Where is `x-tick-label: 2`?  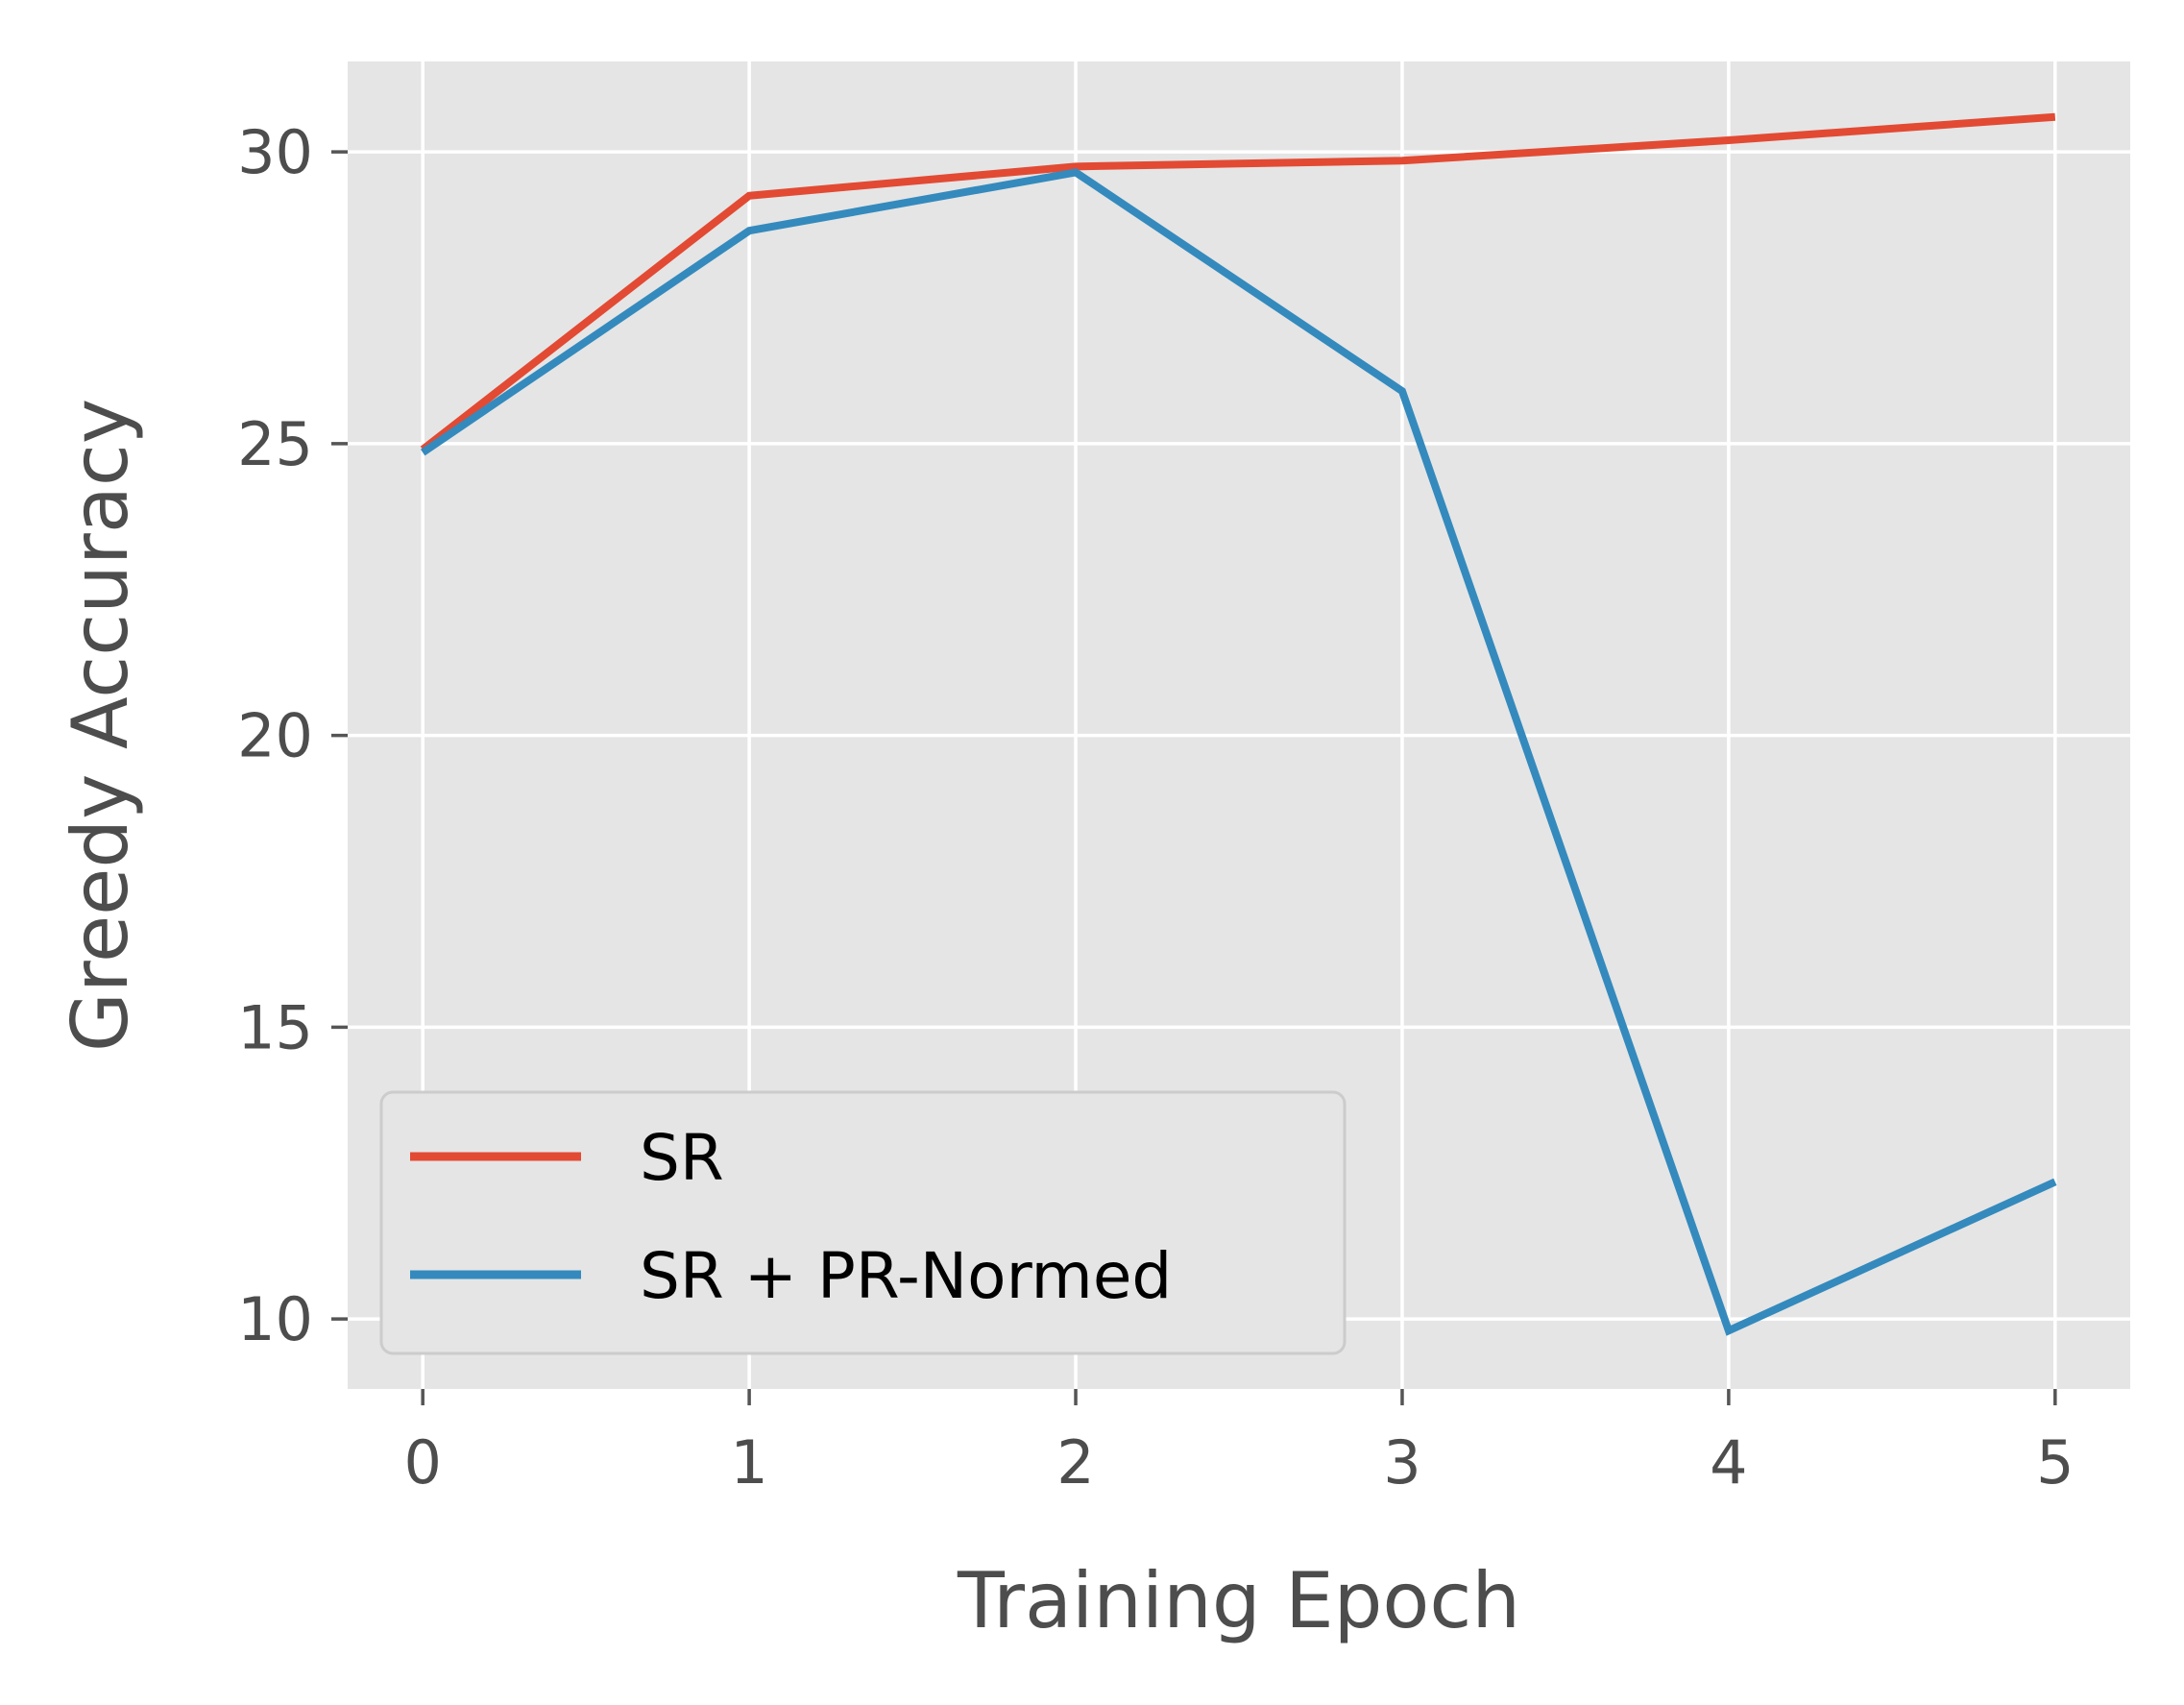
x-tick-label: 2 is located at coordinates (1075, 1462).